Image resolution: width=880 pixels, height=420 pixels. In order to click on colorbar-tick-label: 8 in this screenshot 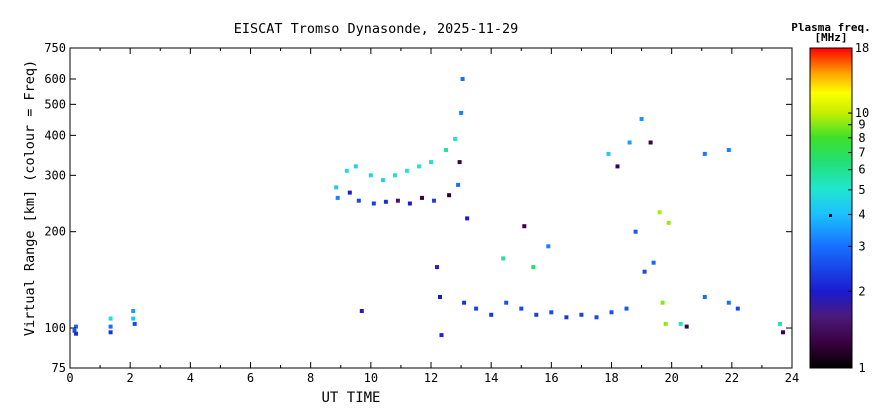, I will do `click(861, 138)`.